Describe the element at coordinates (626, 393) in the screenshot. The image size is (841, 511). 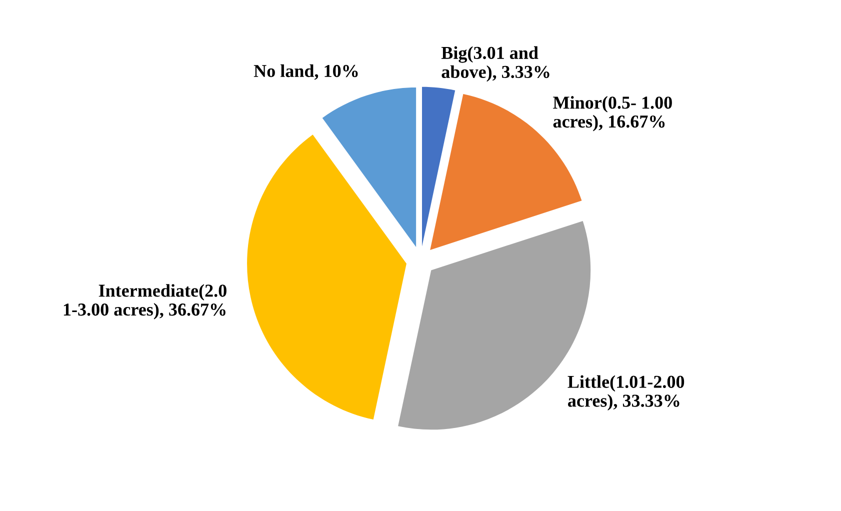
I see `slice-label: Little(1.01-2.00 acres), 33.33%` at that location.